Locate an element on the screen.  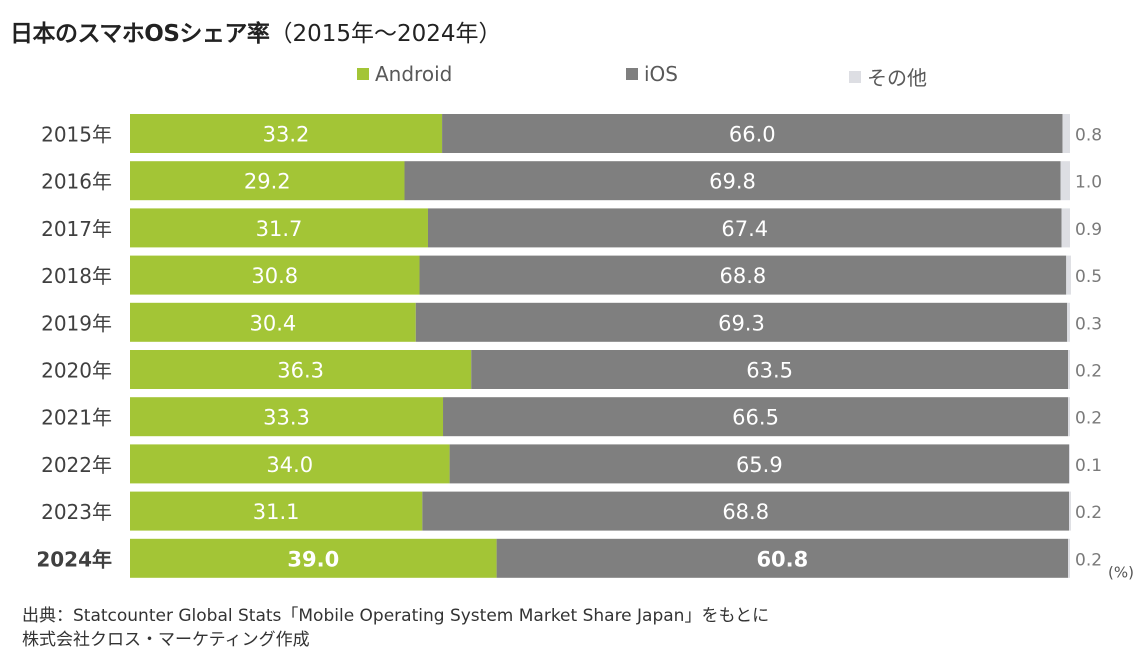
data-label-ios-7: 66.5 is located at coordinates (755, 418).